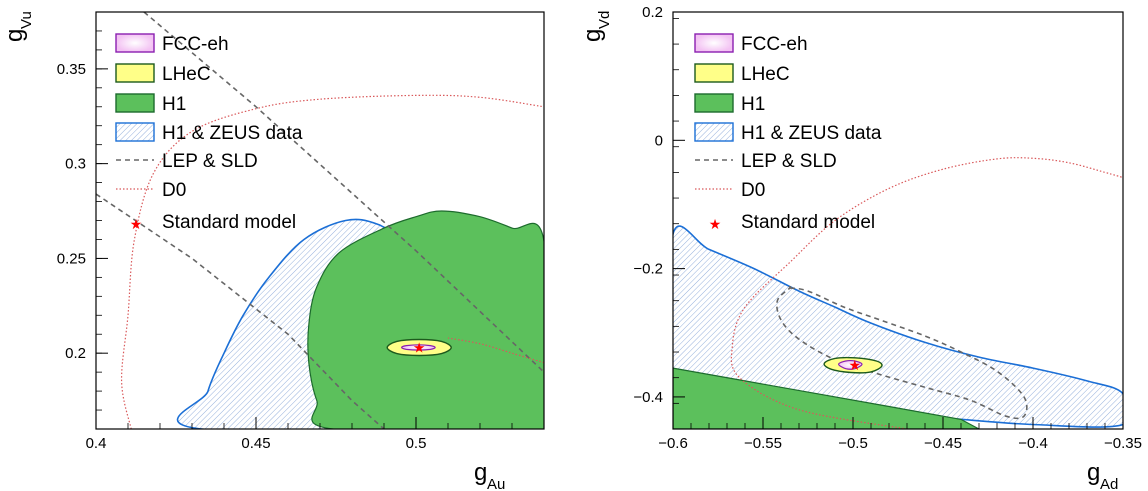  I want to click on lep-sld-line-b, so click(240, 311).